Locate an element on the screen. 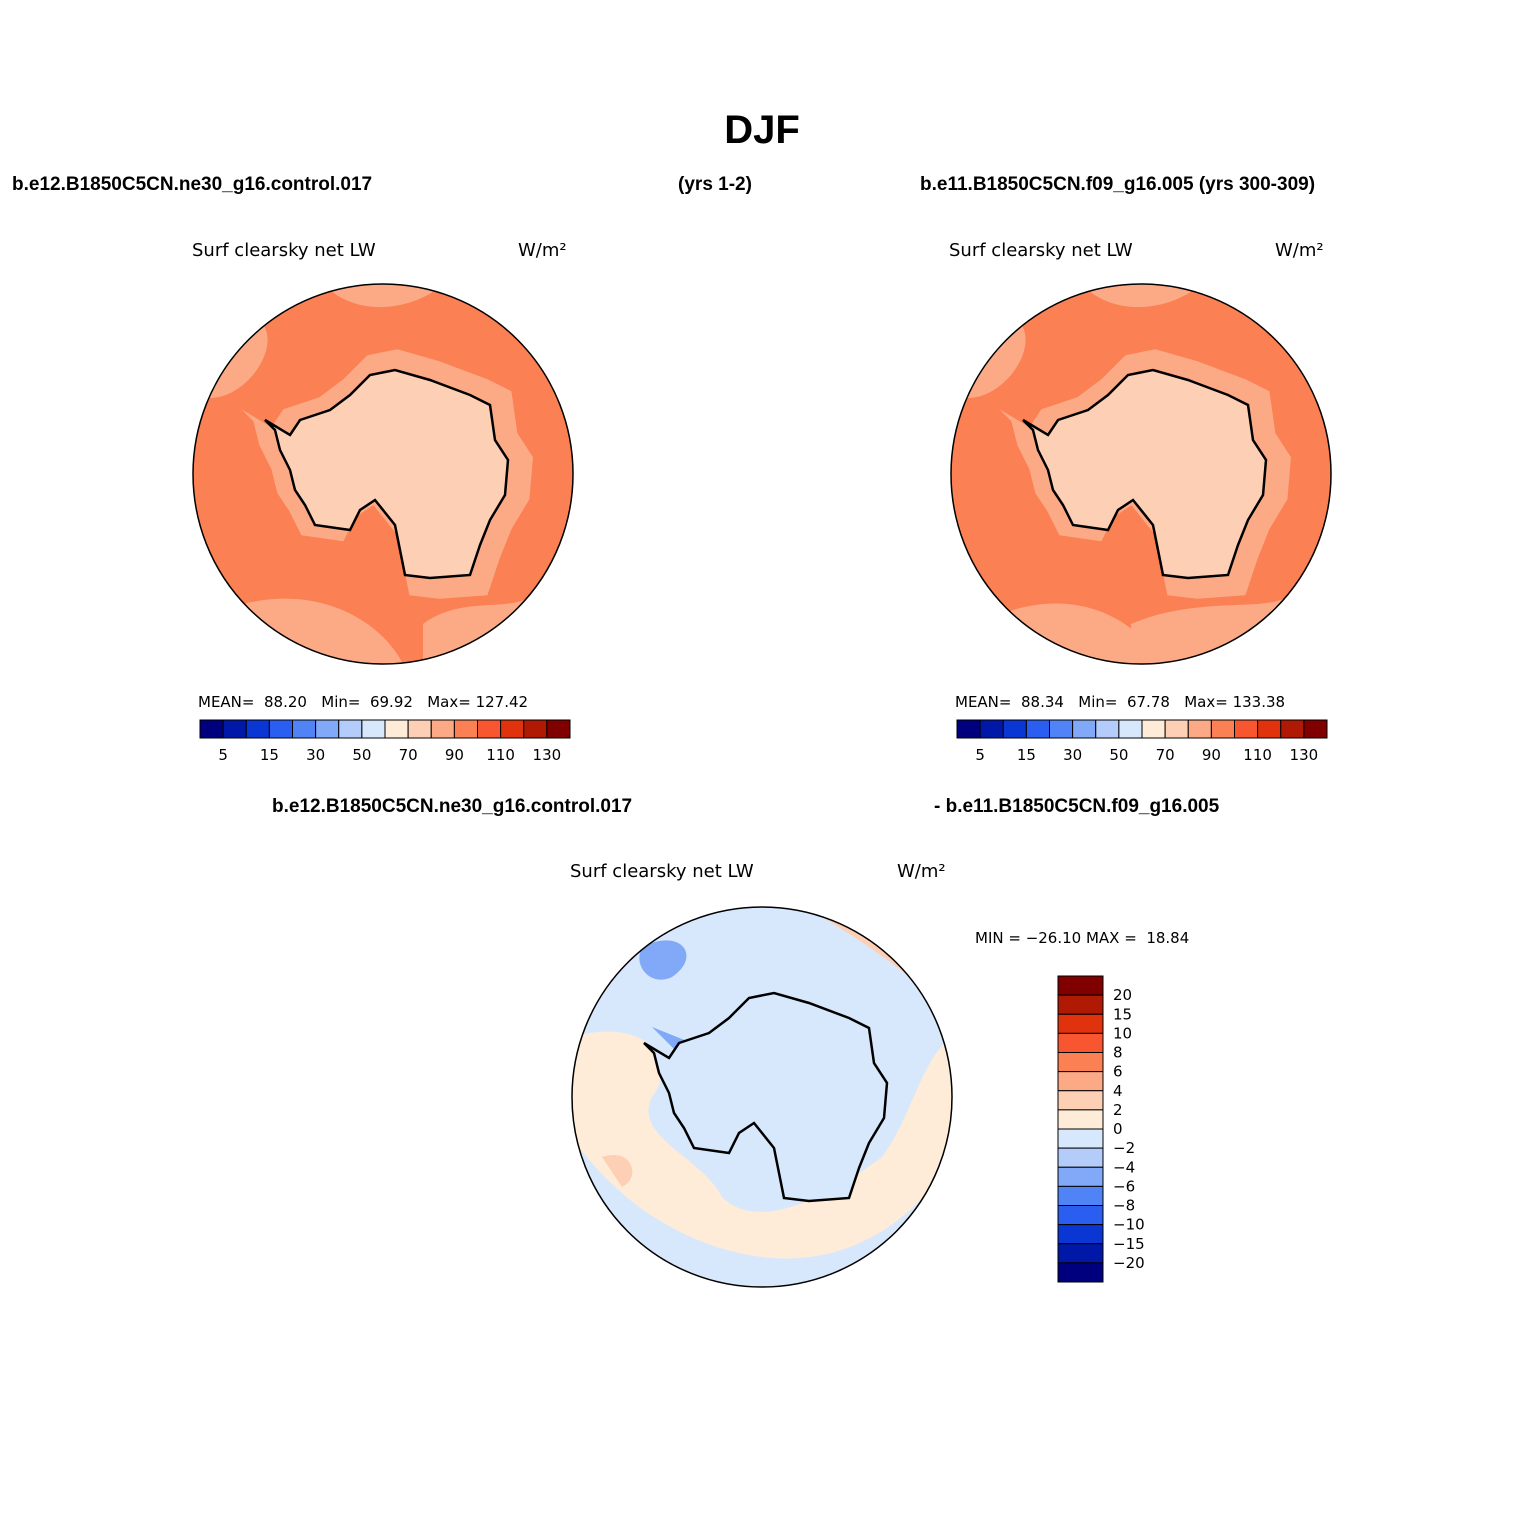  colorbar-label: 2 is located at coordinates (1118, 1110).